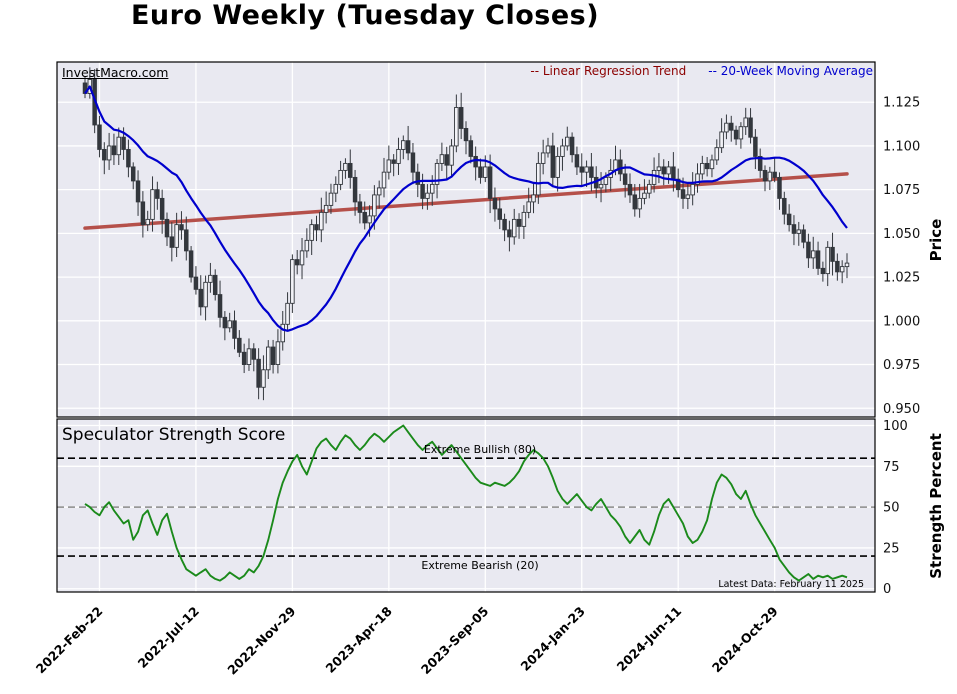 This screenshot has height=694, width=957. I want to click on x-tick-label: 2024-Oct-29, so click(745, 640).